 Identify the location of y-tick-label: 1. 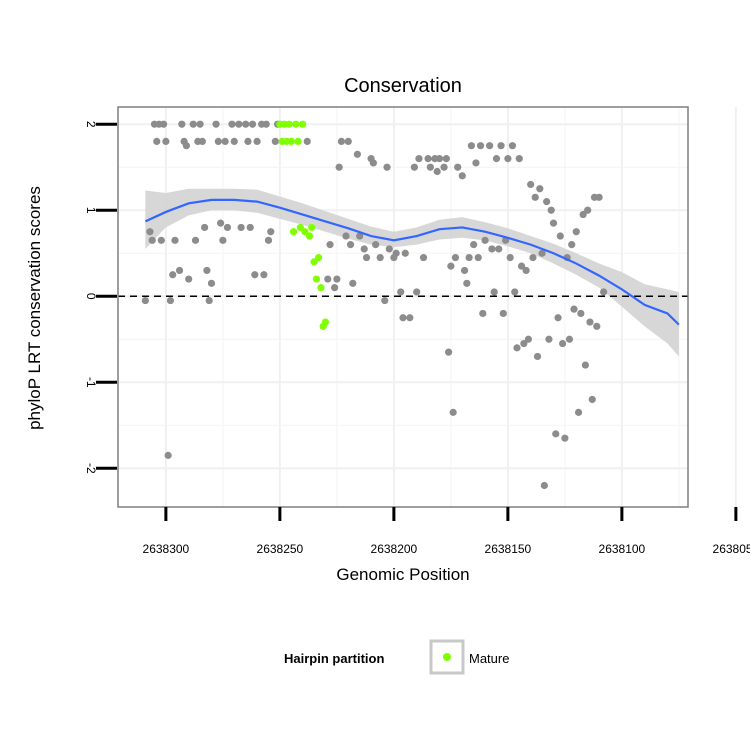
(91, 210).